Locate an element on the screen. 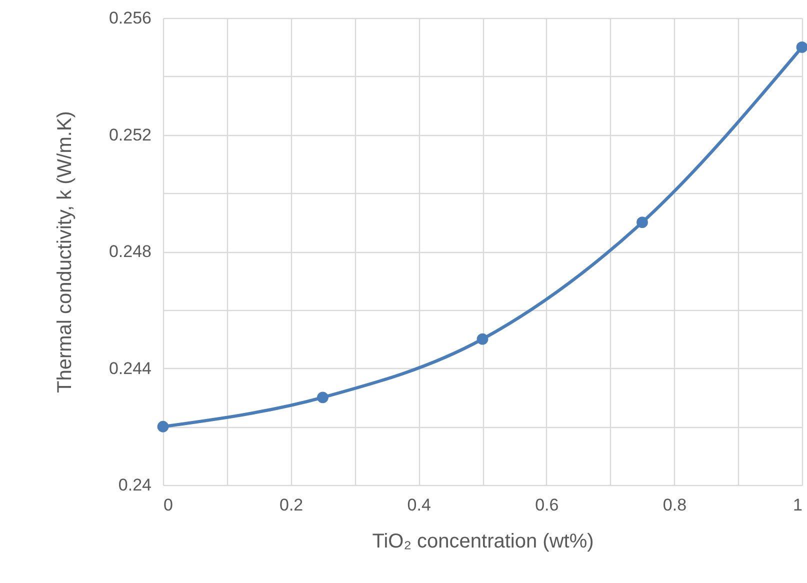  y-tick-label: 0.244 is located at coordinates (130, 368).